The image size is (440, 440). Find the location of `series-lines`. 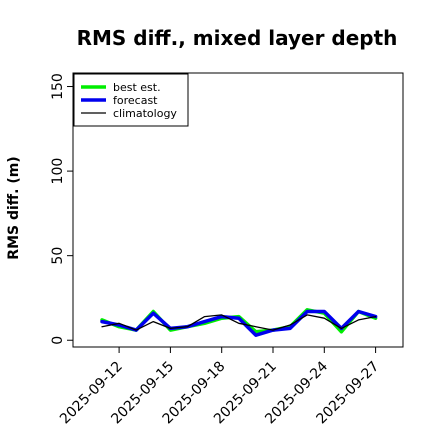

series-lines is located at coordinates (239, 322).